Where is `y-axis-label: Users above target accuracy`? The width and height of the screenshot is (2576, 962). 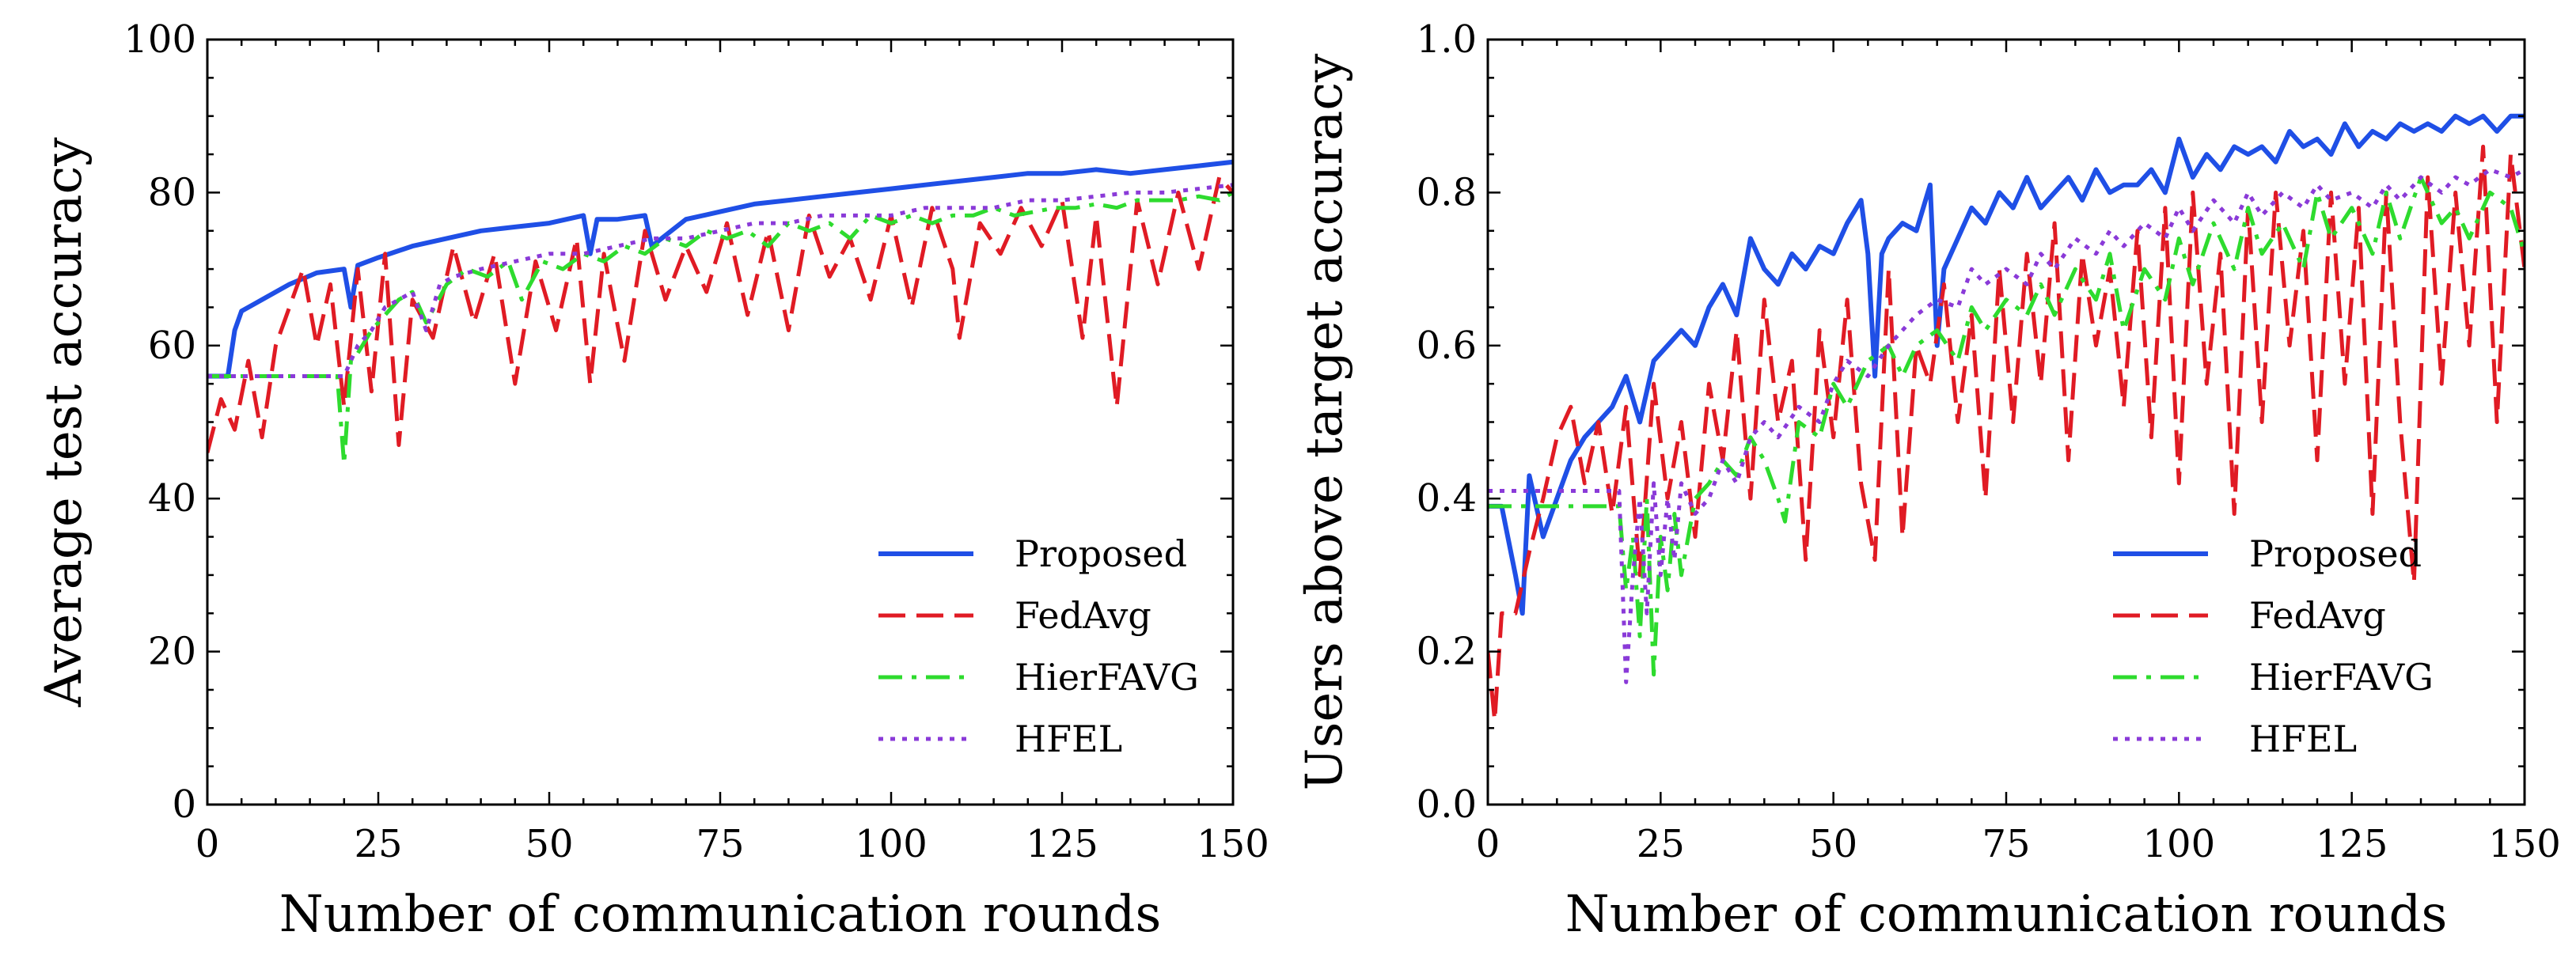 y-axis-label: Users above target accuracy is located at coordinates (1325, 422).